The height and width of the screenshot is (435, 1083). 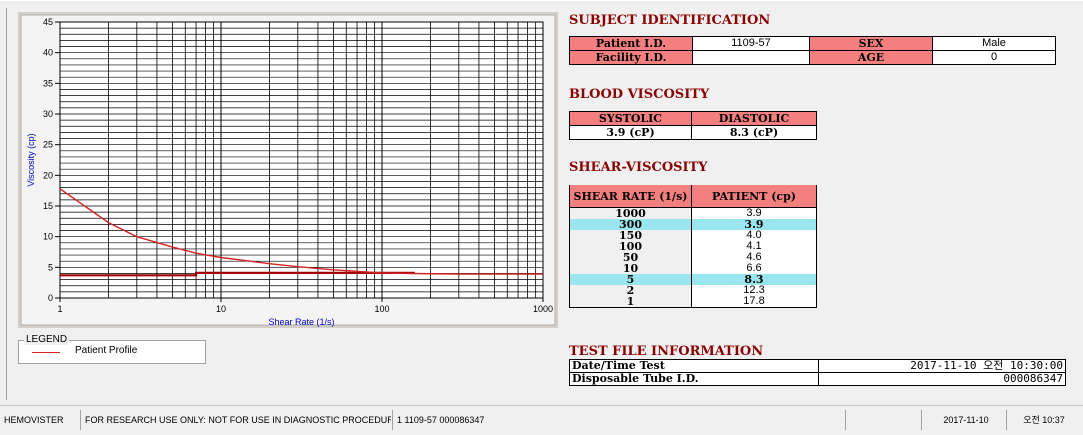 What do you see at coordinates (47, 339) in the screenshot?
I see `legend-title: LEGEND` at bounding box center [47, 339].